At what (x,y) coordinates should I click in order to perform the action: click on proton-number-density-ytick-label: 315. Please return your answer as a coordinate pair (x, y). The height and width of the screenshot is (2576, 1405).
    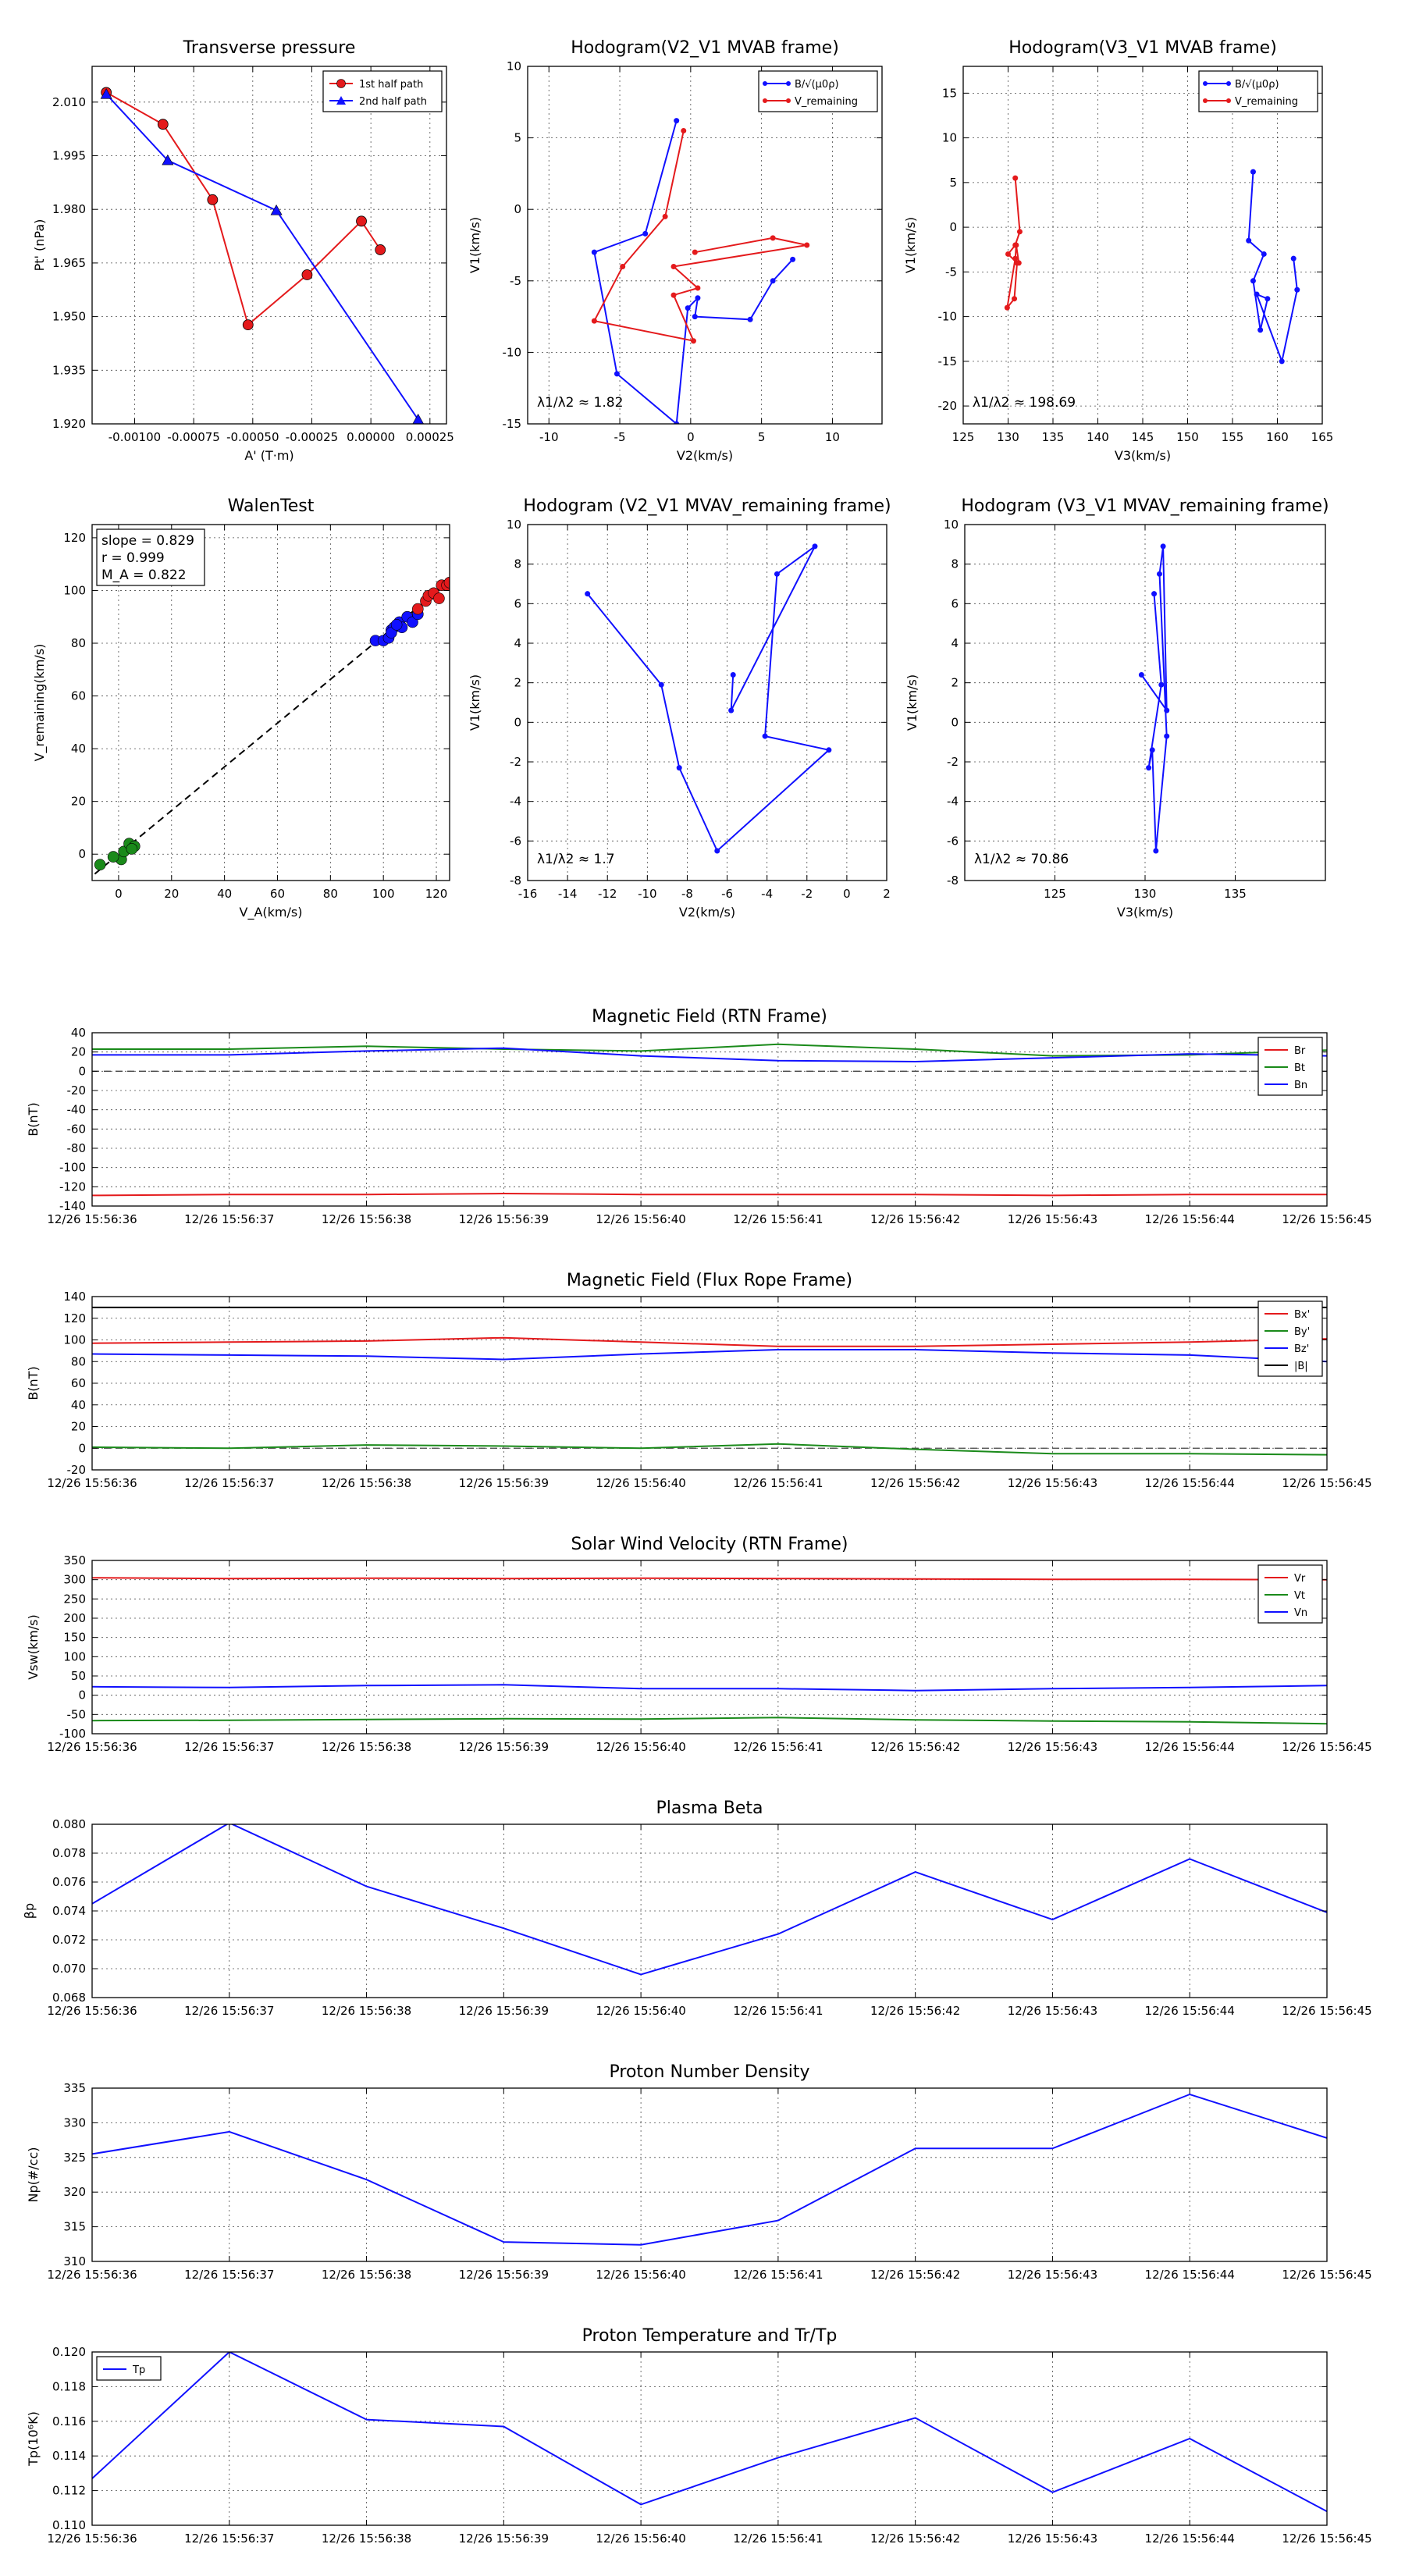
    Looking at the image, I should click on (74, 2227).